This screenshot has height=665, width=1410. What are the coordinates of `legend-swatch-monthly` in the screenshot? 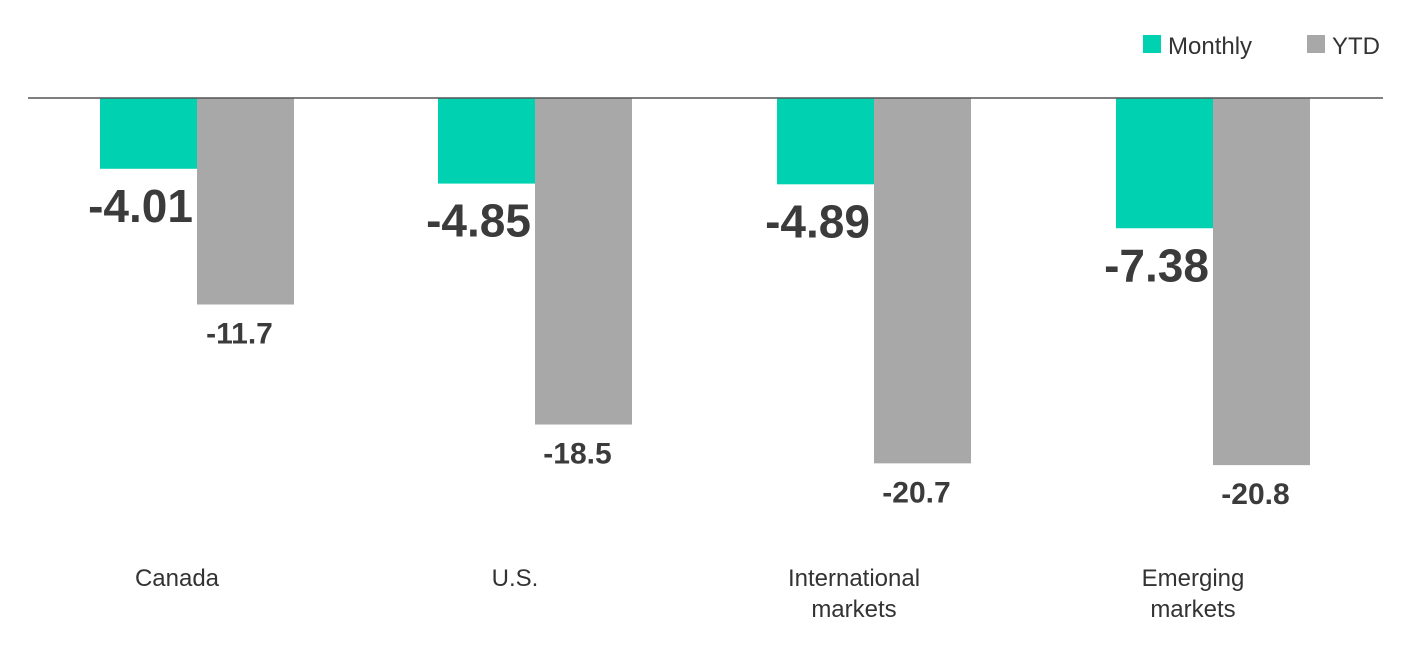 It's located at (1152, 44).